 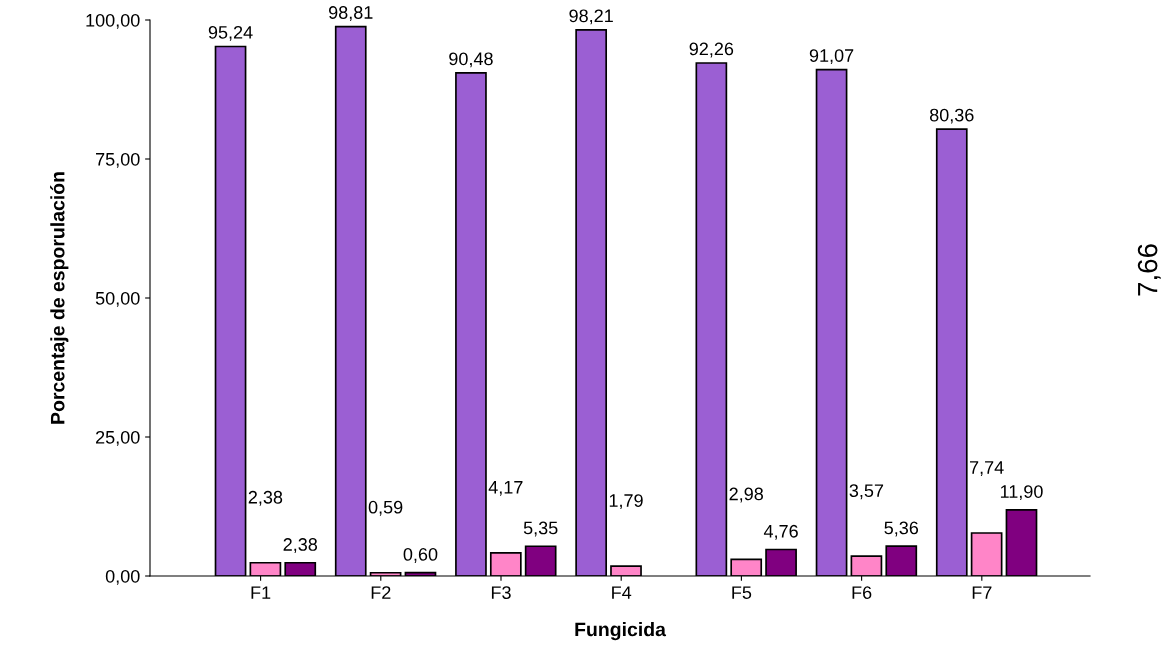 What do you see at coordinates (118, 438) in the screenshot?
I see `y-tick-label: 25,00` at bounding box center [118, 438].